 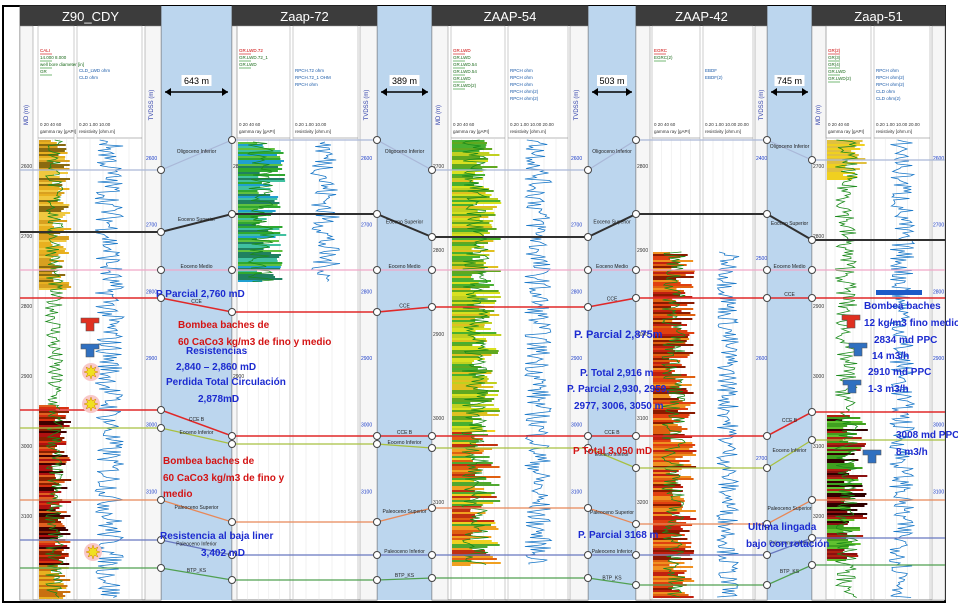 I want to click on md-tick: 2700, so click(x=438, y=167).